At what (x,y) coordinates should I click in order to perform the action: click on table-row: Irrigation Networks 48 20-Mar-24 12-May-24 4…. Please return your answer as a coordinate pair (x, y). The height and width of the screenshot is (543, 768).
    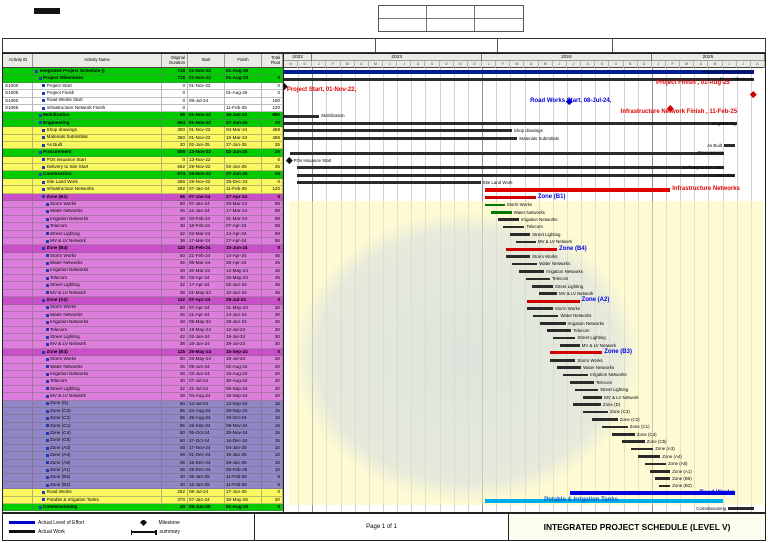
    Looking at the image, I should click on (143, 271).